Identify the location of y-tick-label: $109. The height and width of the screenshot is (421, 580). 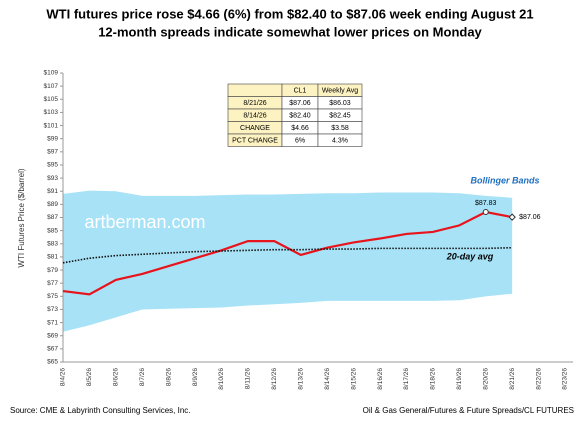
(51, 73).